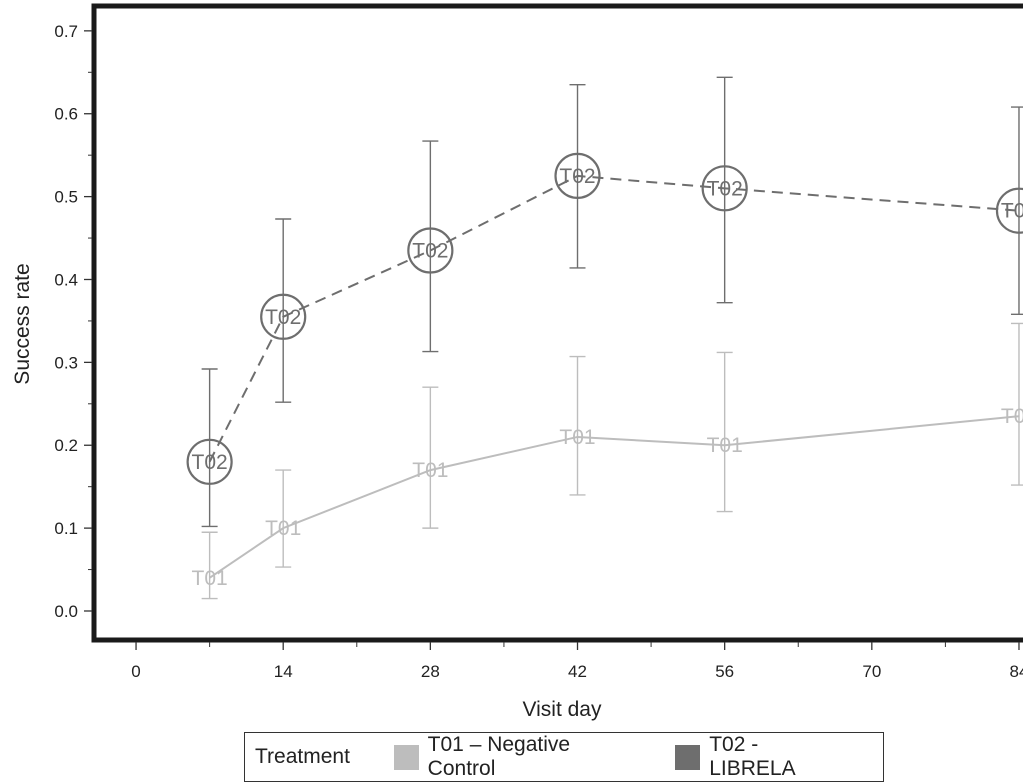 Image resolution: width=1023 pixels, height=784 pixels. I want to click on y-tick-label: 0.3, so click(66, 362).